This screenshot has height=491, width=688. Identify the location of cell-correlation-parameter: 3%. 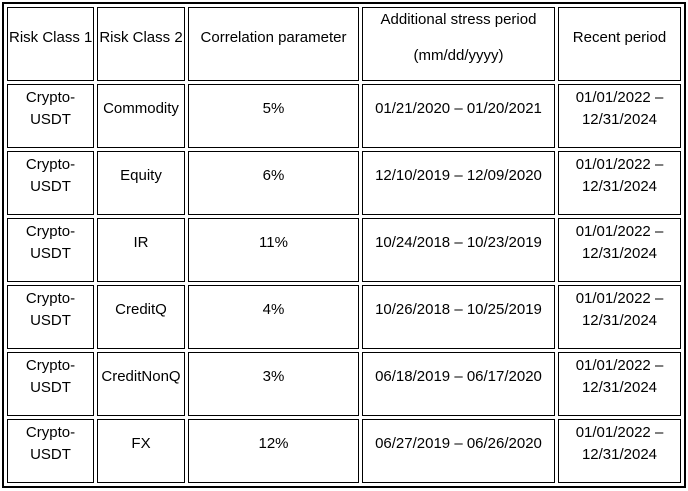
(273, 384).